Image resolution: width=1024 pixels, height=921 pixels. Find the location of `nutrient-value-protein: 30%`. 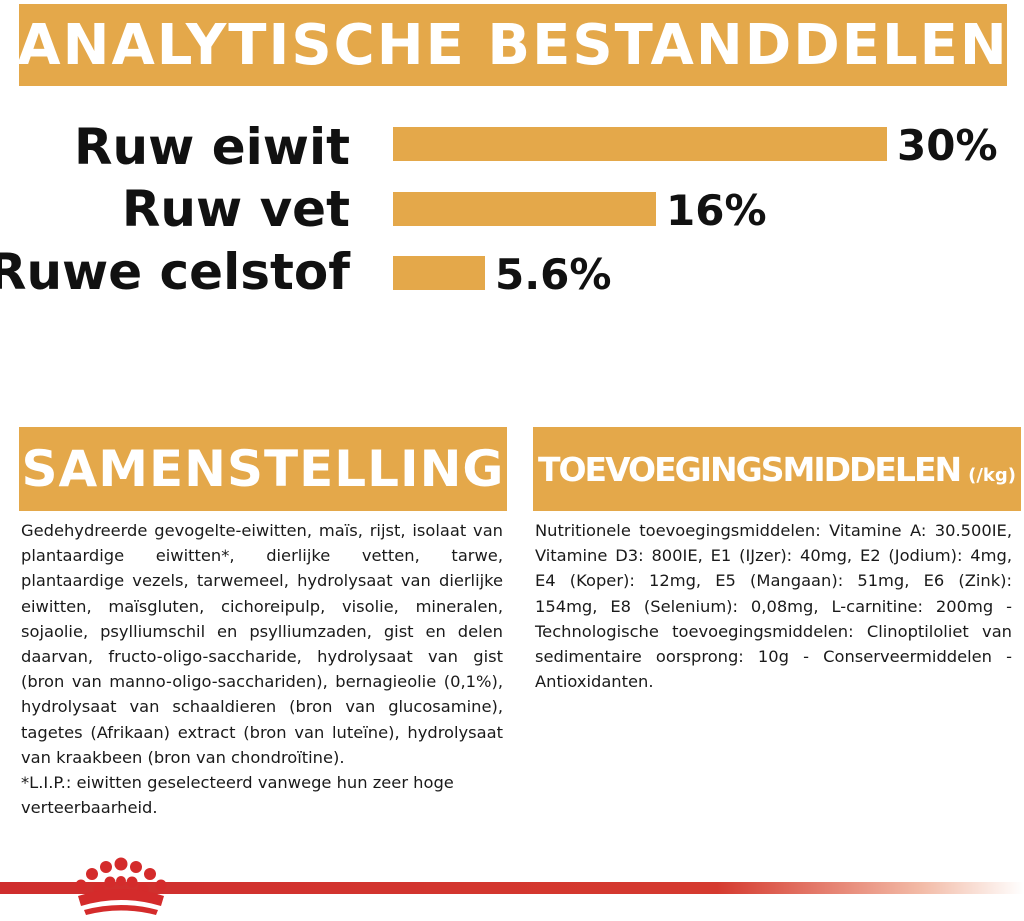

nutrient-value-protein: 30% is located at coordinates (947, 145).